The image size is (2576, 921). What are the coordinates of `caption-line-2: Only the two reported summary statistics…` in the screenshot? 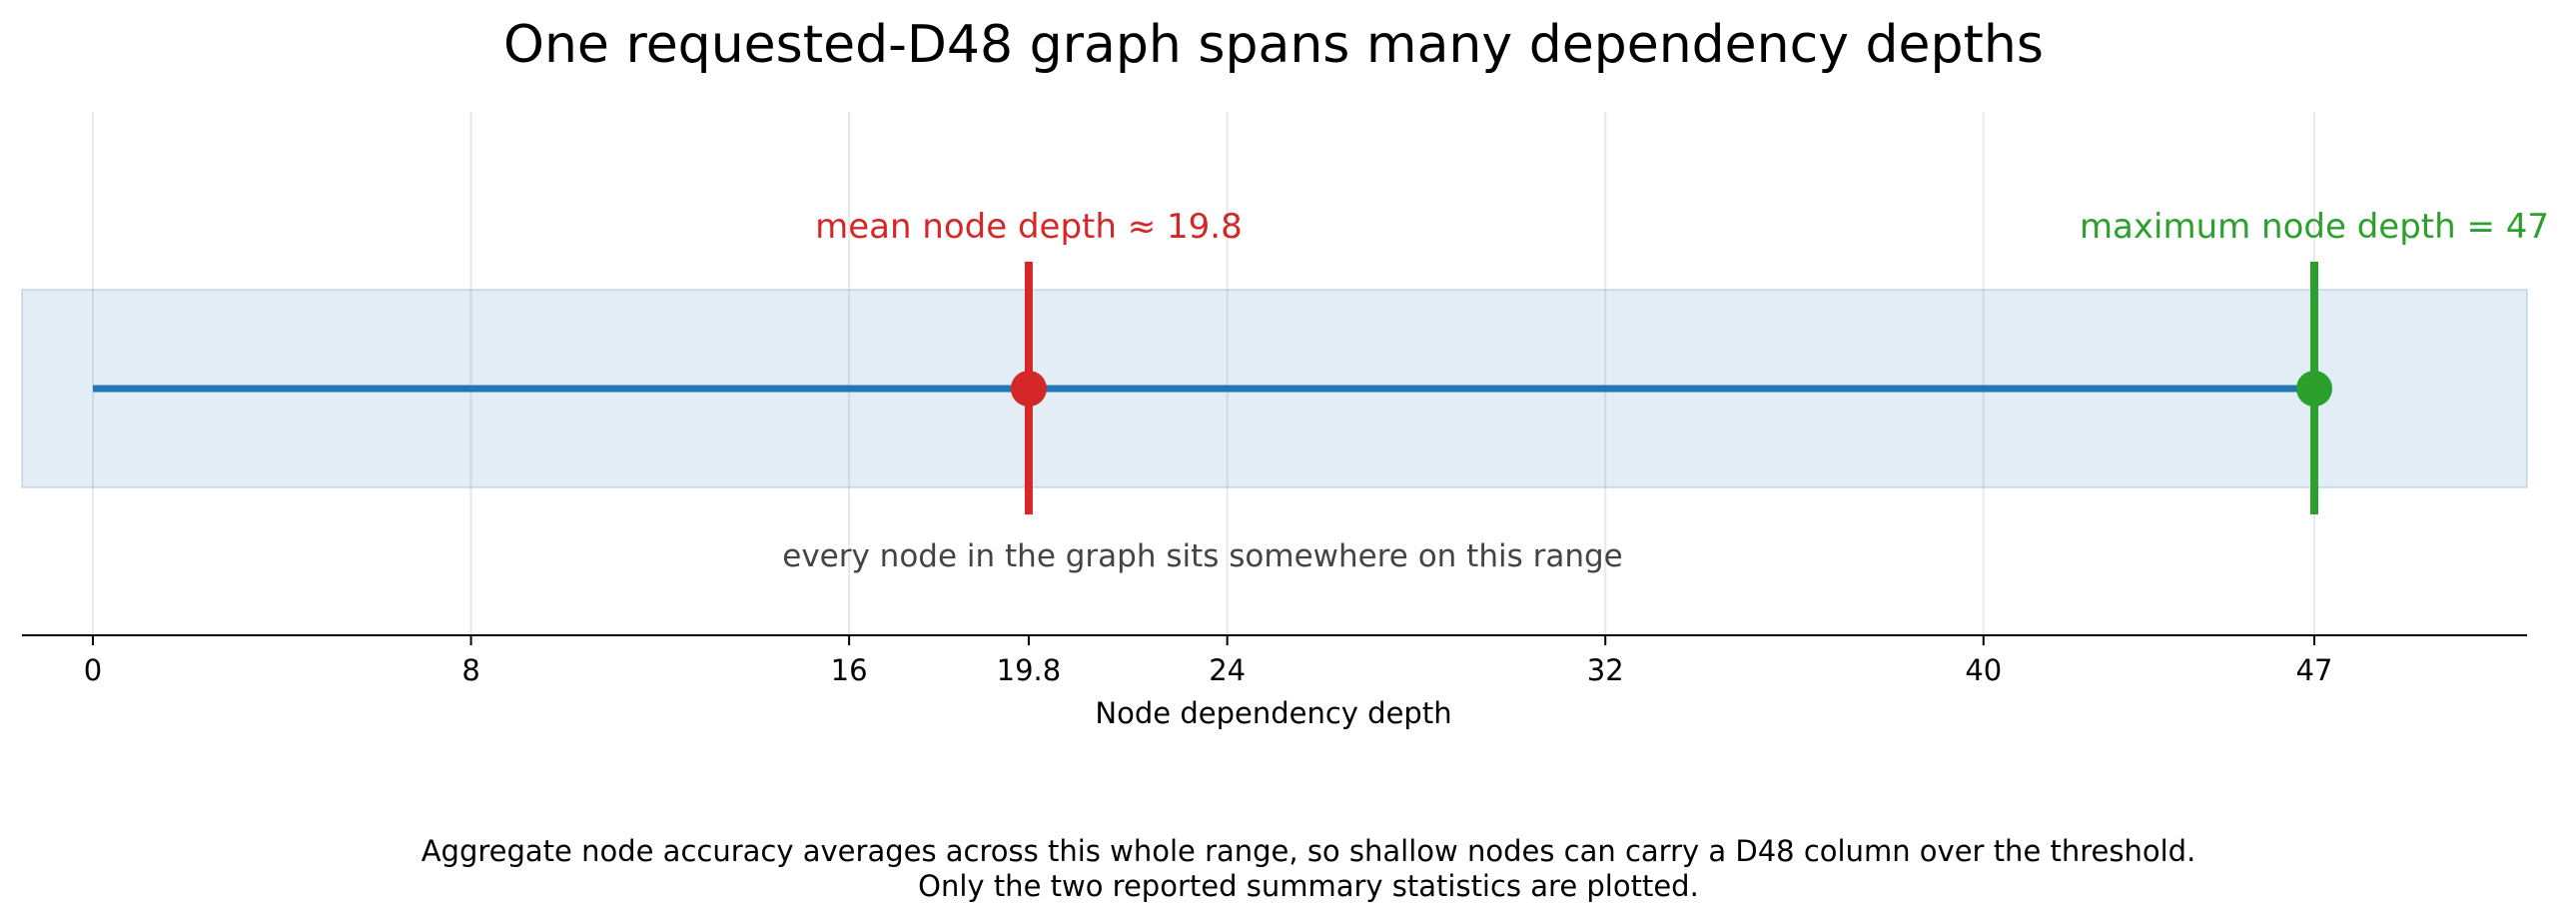 It's located at (1309, 886).